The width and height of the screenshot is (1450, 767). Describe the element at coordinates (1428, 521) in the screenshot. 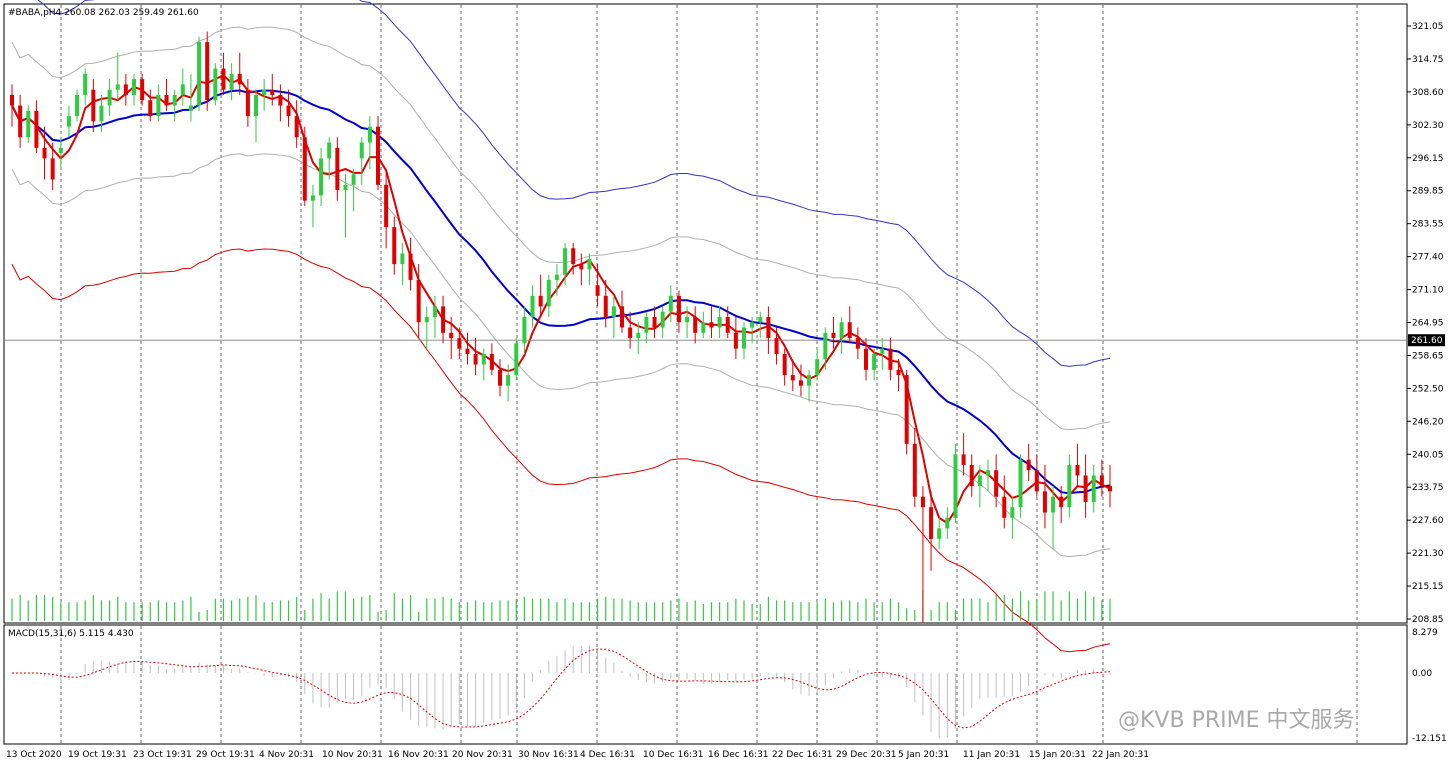

I see `price-tick-label: 227.60` at that location.